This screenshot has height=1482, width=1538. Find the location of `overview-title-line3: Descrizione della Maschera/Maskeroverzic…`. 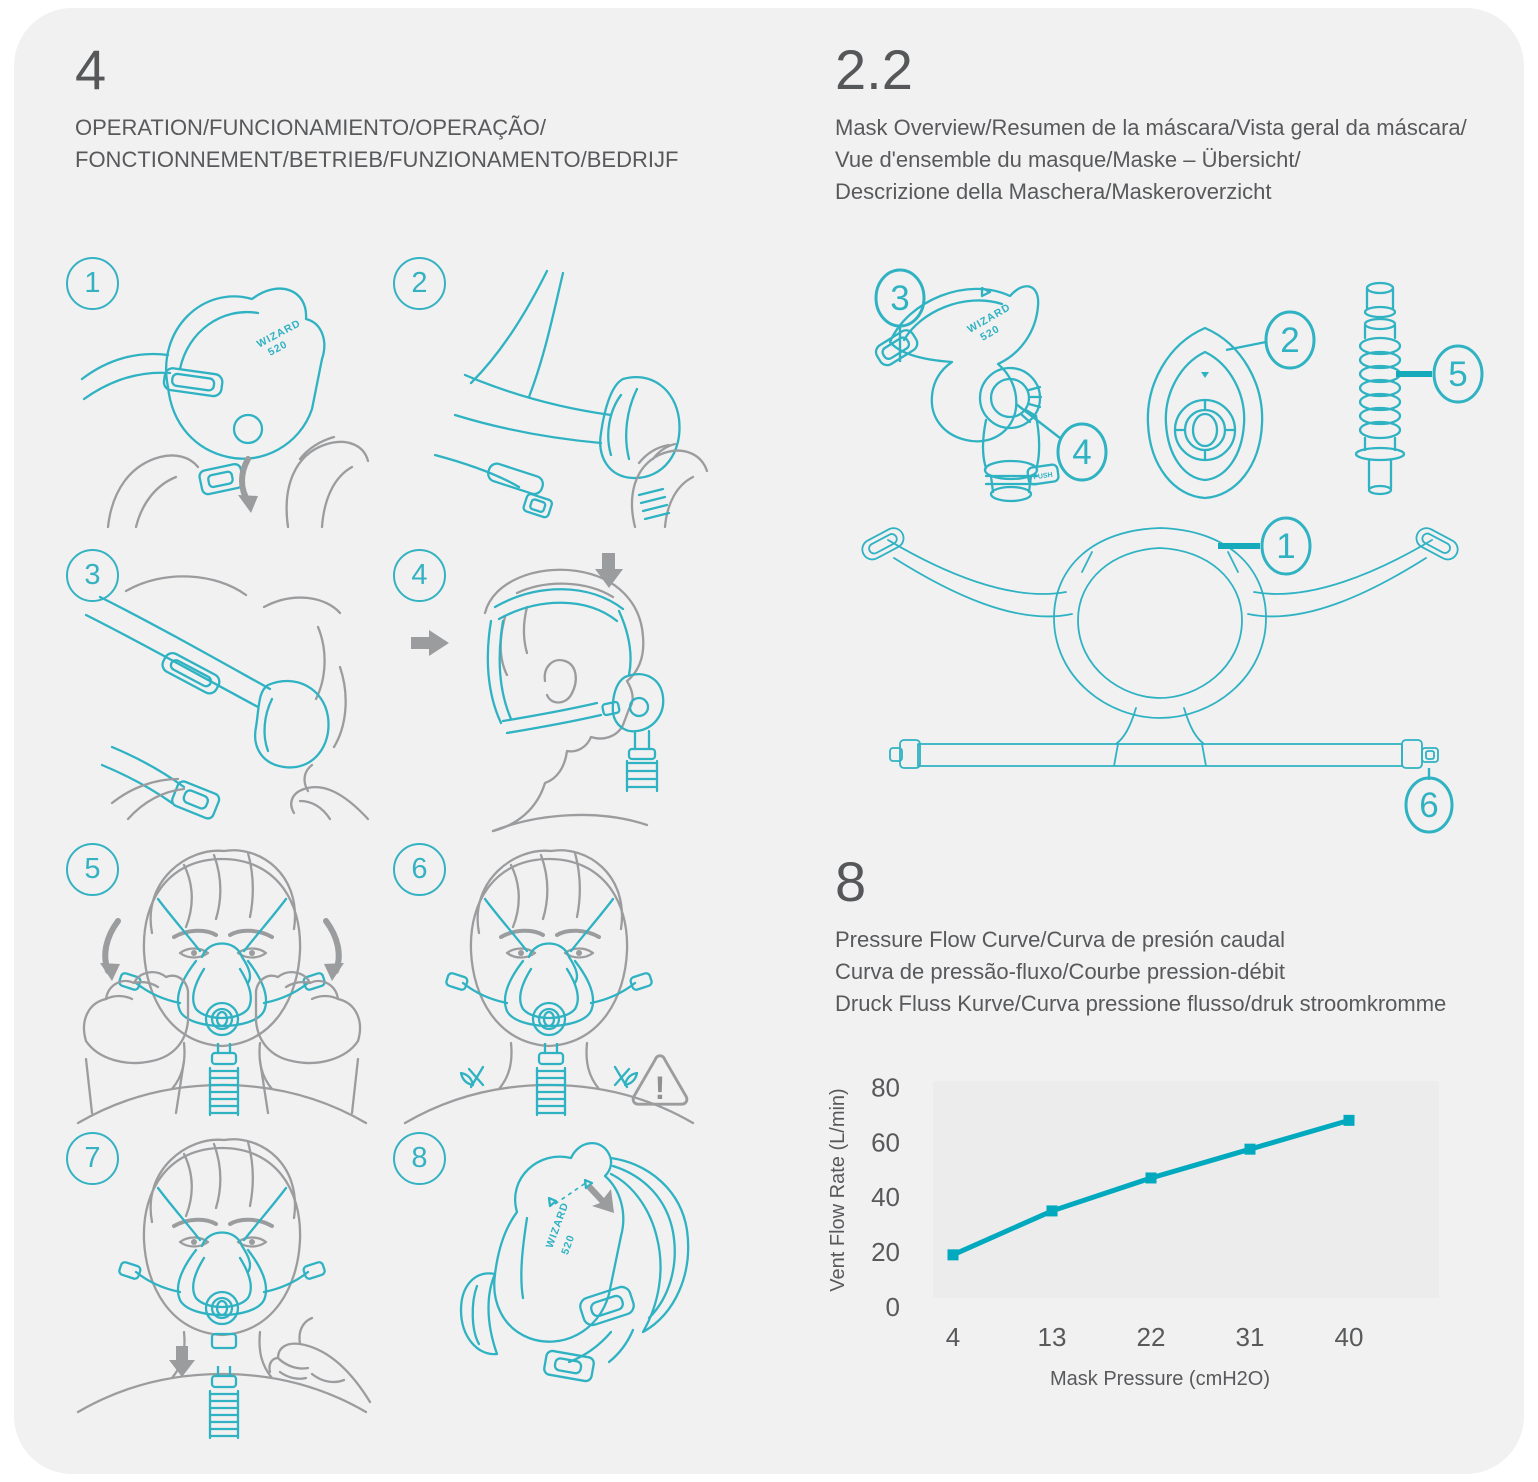

overview-title-line3: Descrizione della Maschera/Maskeroverzic… is located at coordinates (1053, 191).